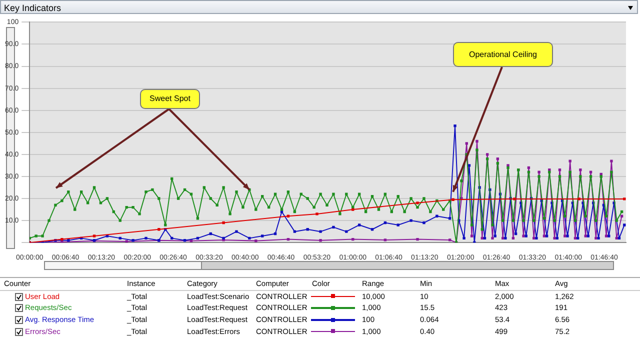 The image size is (640, 341). I want to click on callout: Sweet Spot, so click(170, 99).